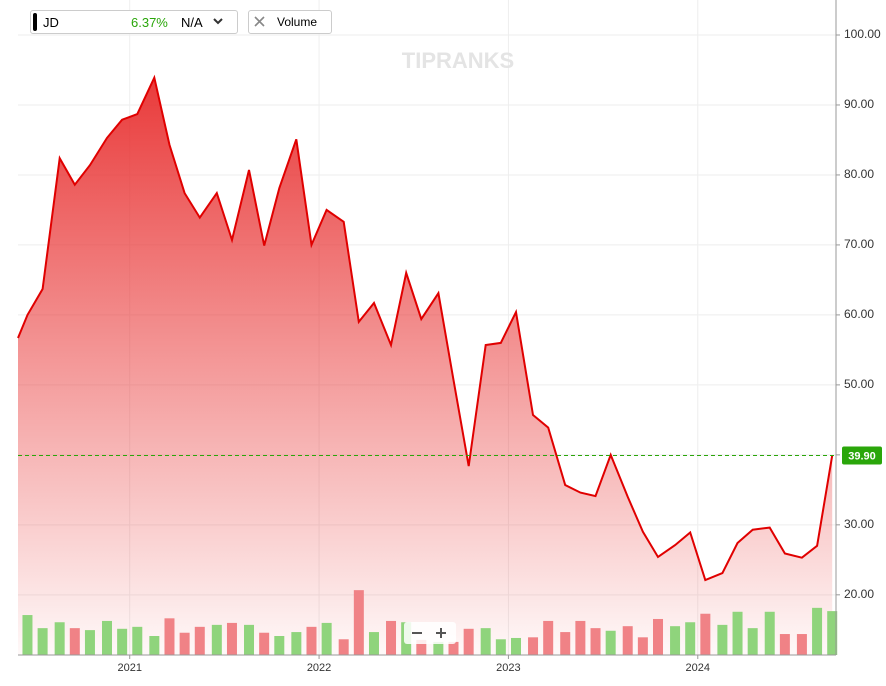  I want to click on watermark: TIPRANKS, so click(458, 60).